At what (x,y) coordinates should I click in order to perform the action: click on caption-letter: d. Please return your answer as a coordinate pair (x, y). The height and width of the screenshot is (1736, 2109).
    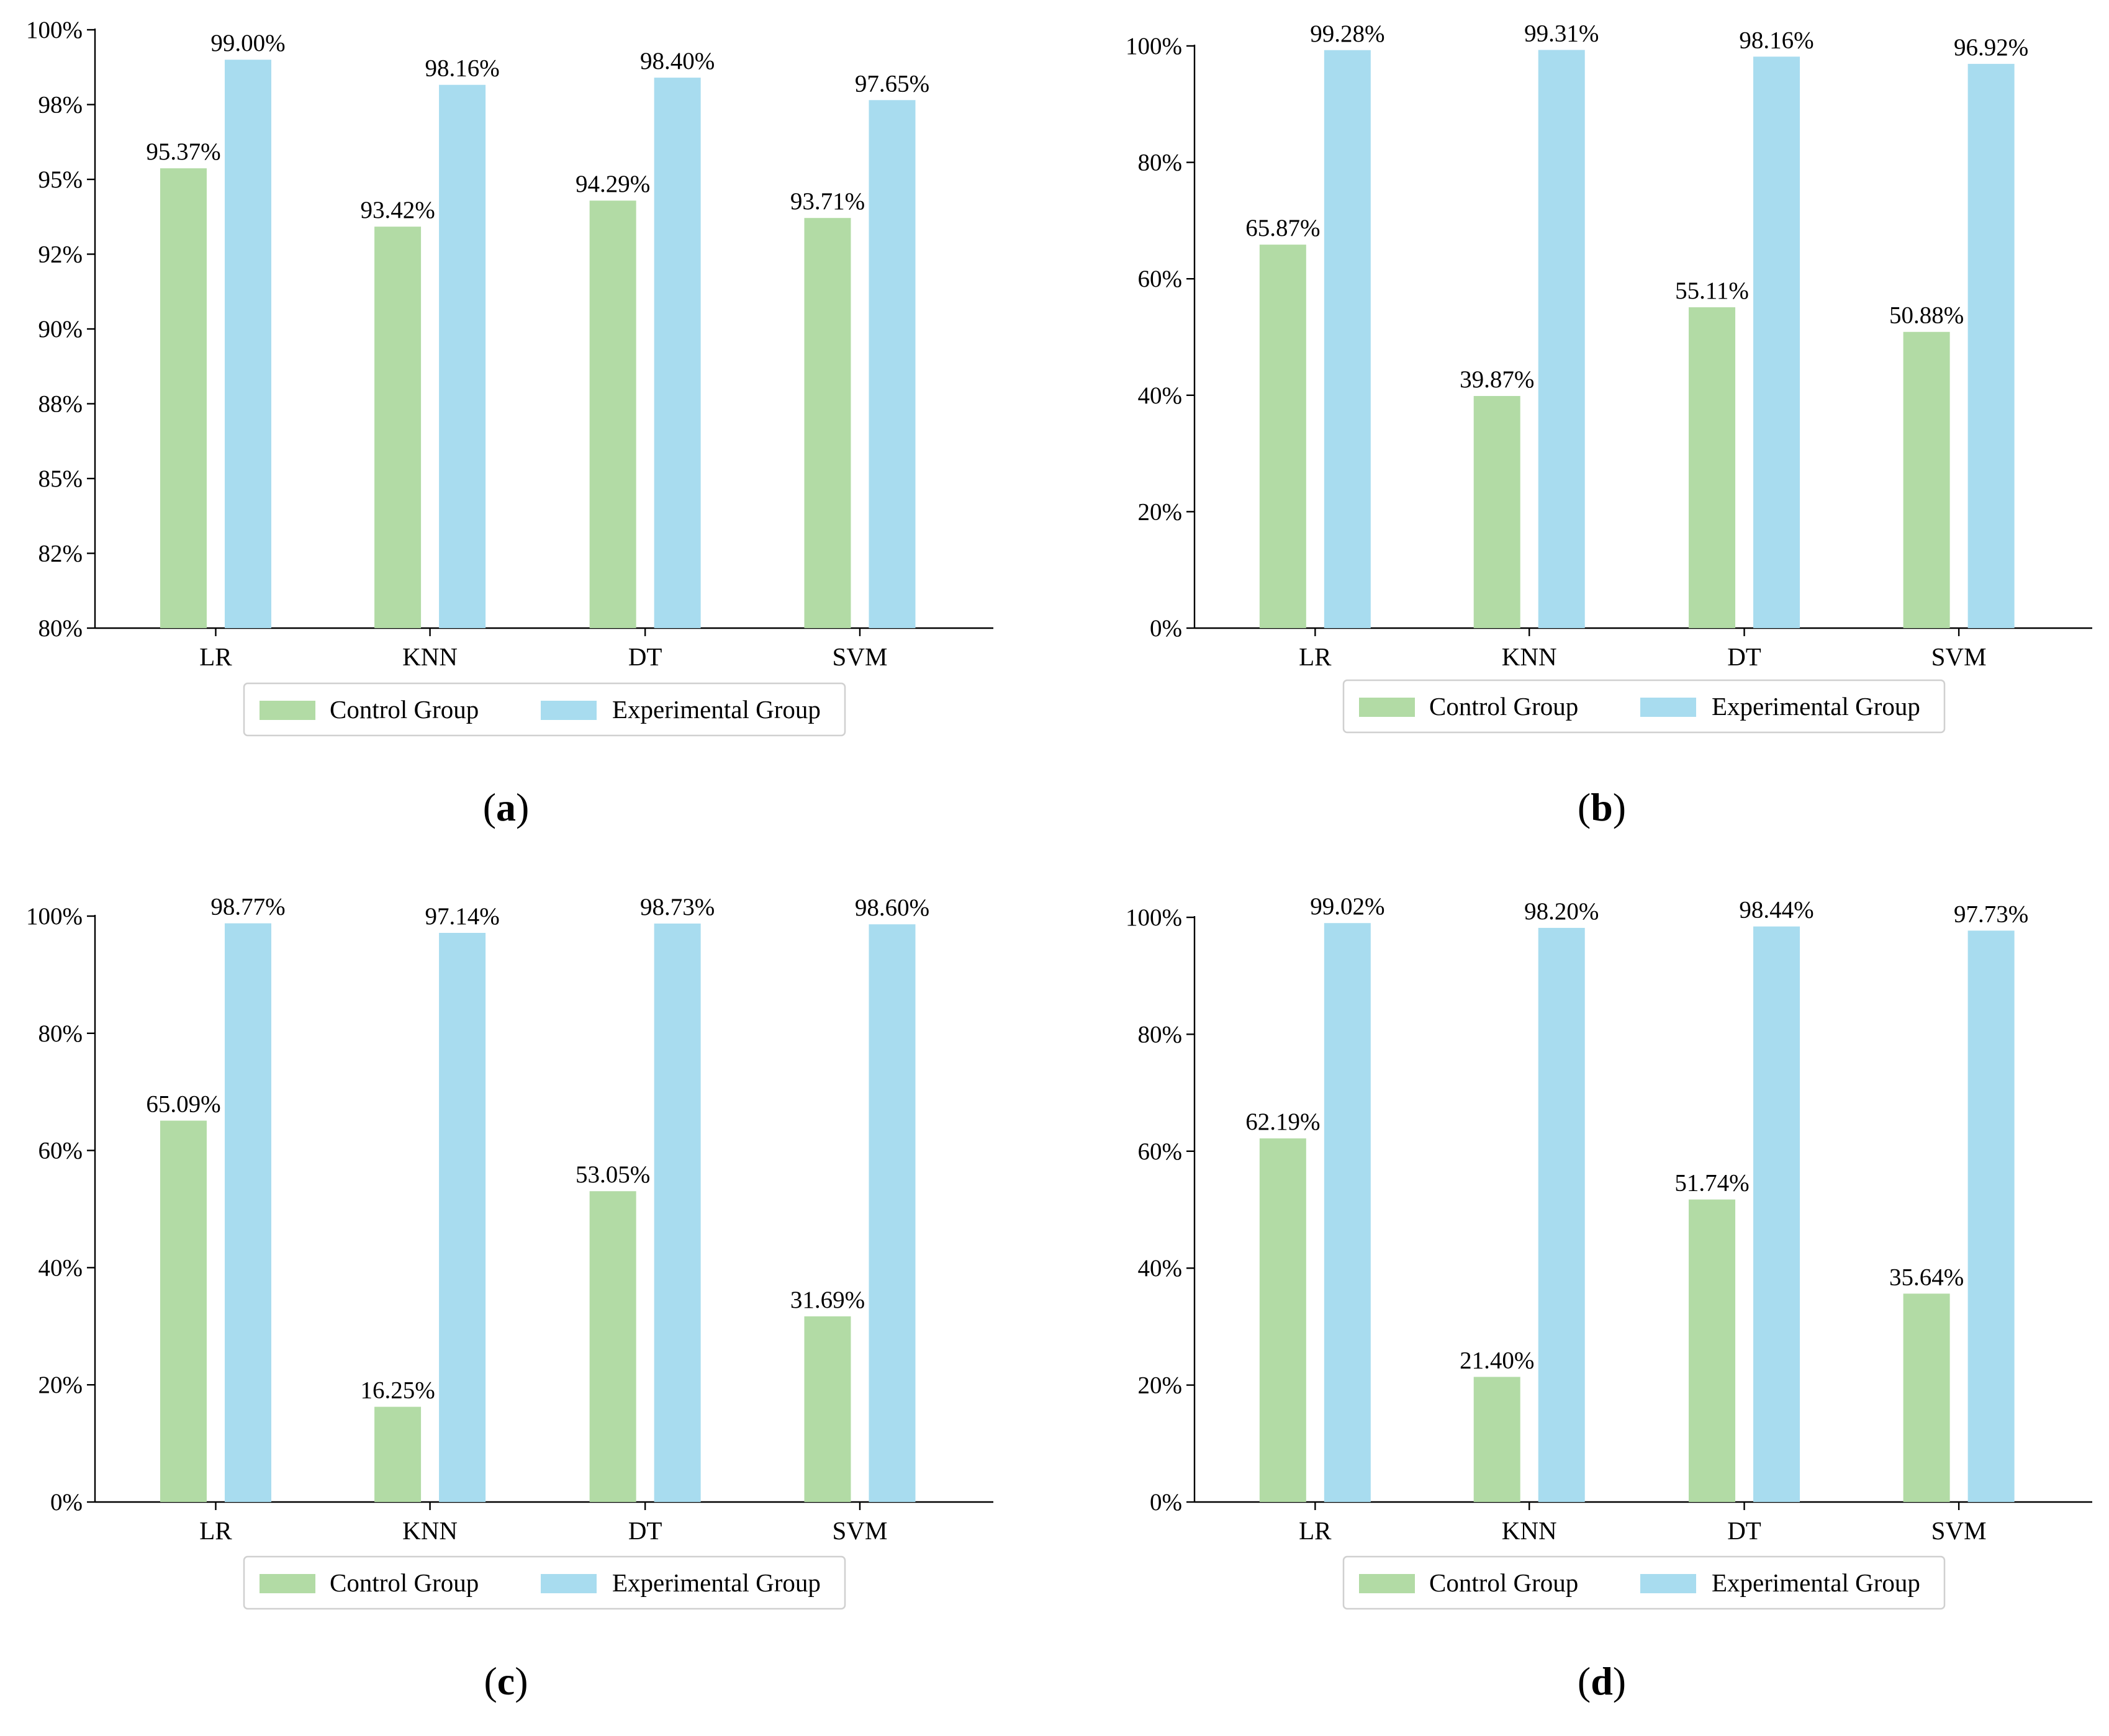
    Looking at the image, I should click on (1602, 1681).